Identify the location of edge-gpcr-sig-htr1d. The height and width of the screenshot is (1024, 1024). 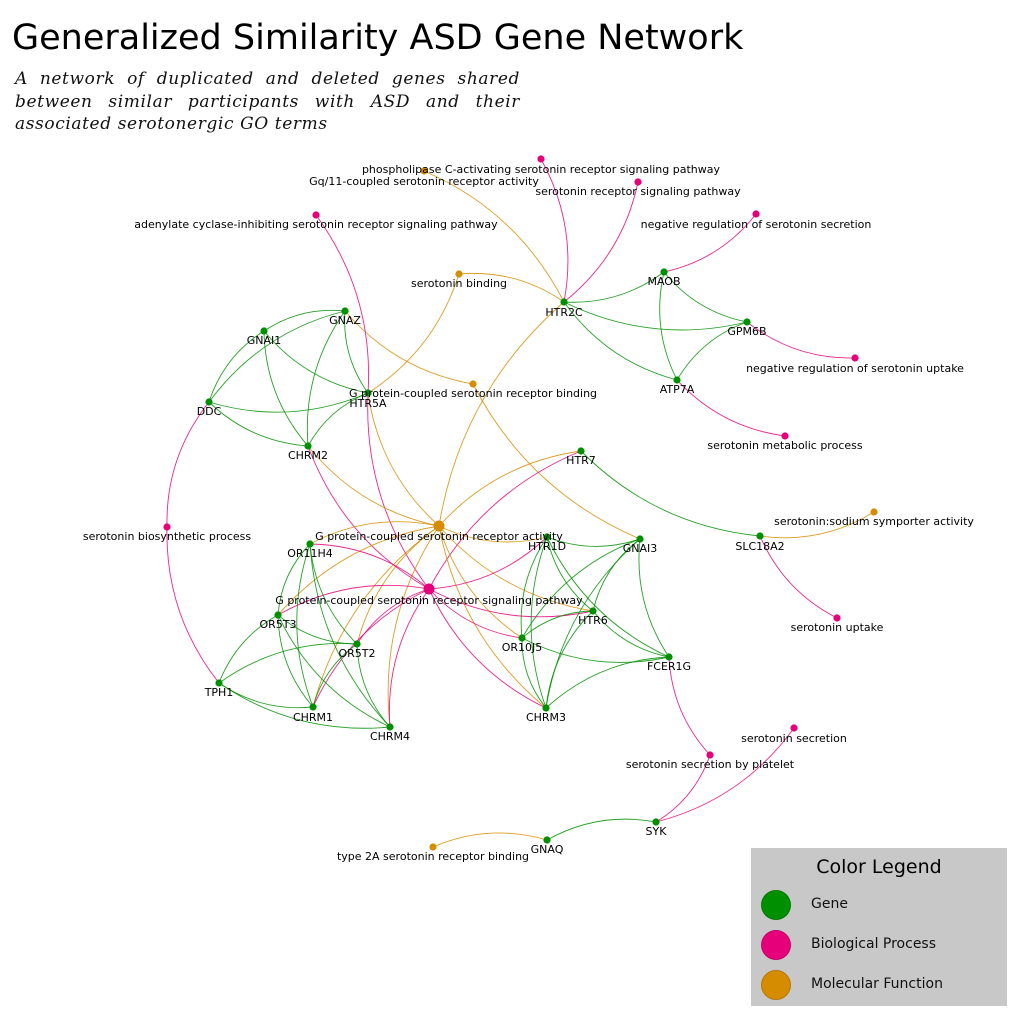
(488, 563).